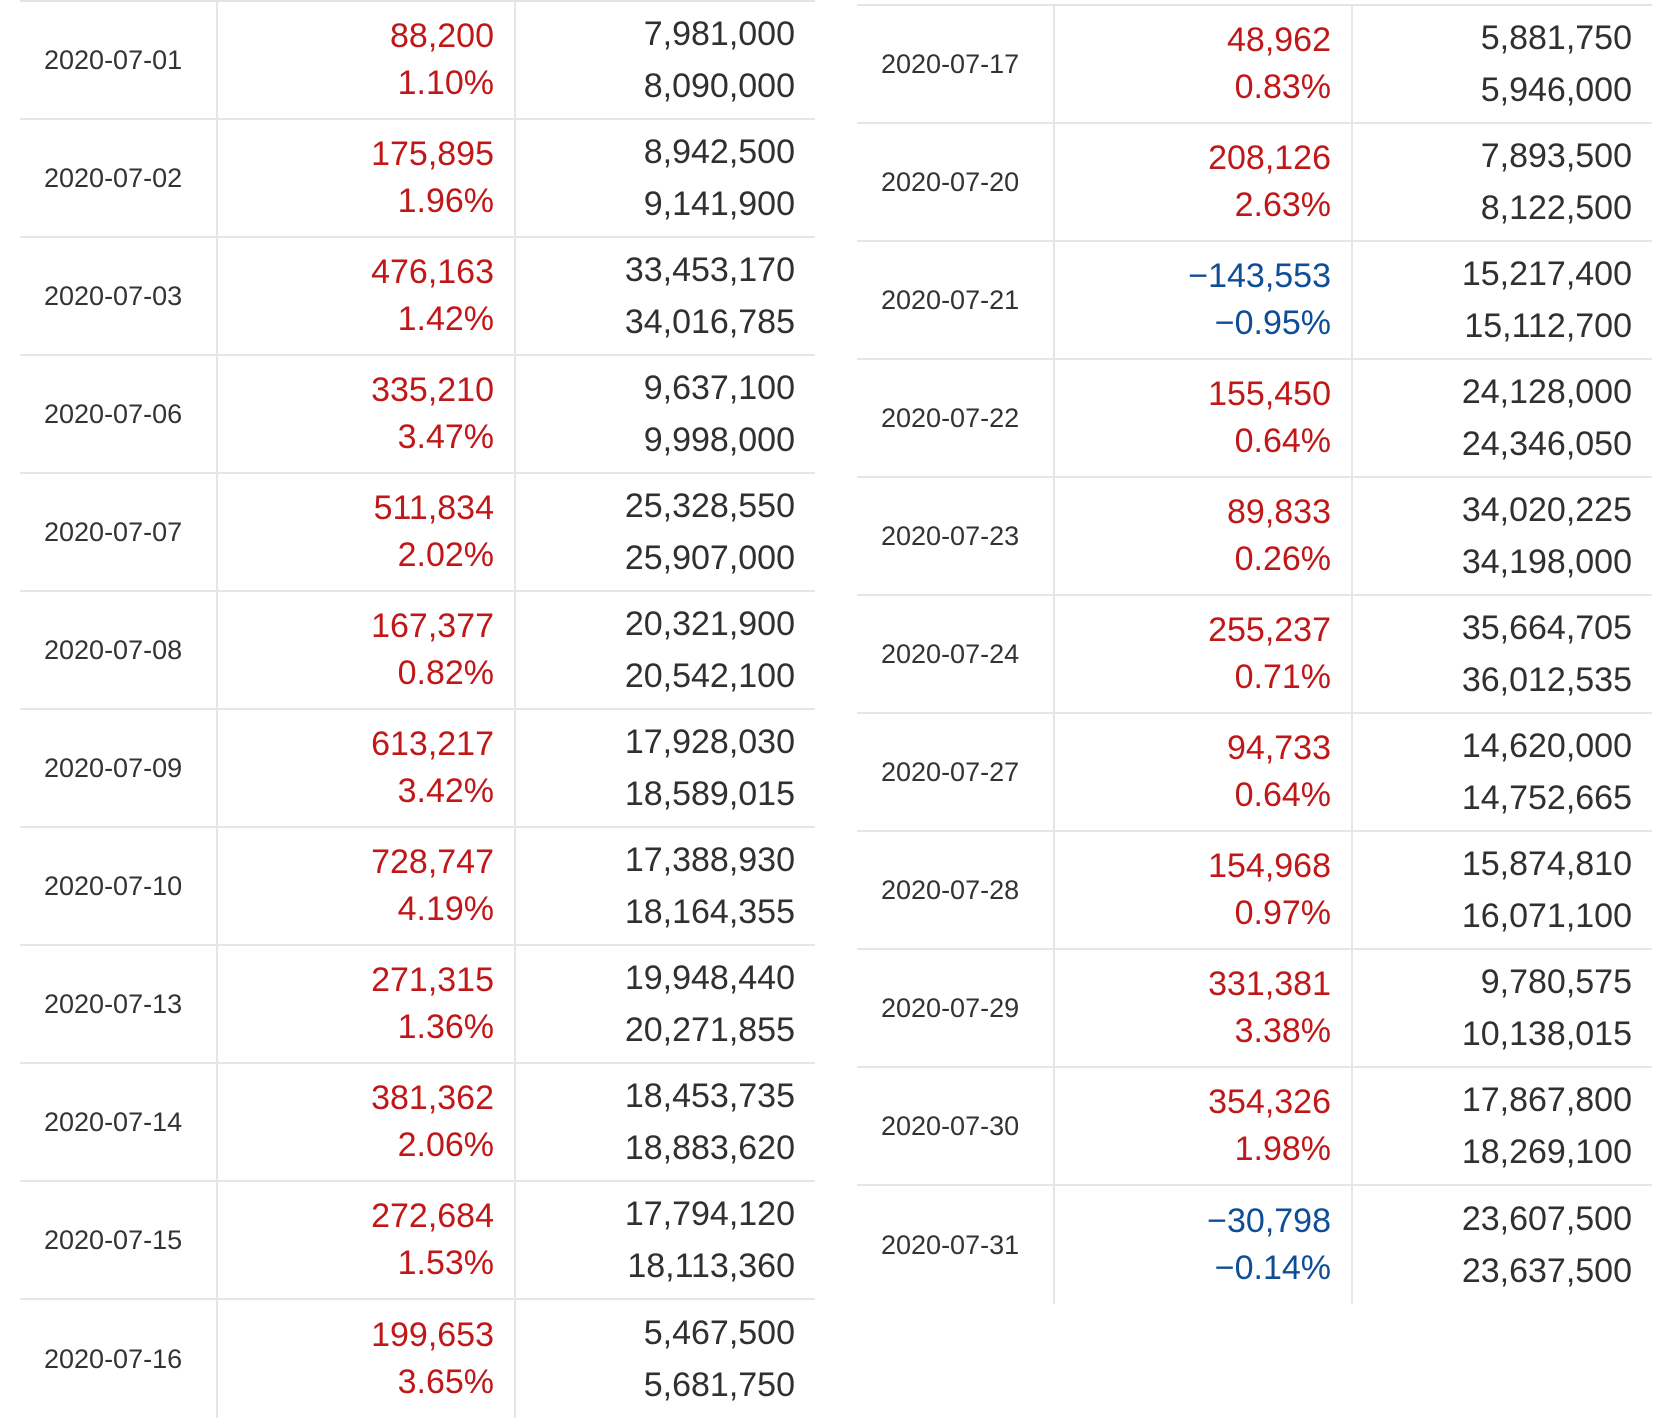 Image resolution: width=1667 pixels, height=1428 pixels. I want to click on change-cell: 154,968 0.97%, so click(1204, 890).